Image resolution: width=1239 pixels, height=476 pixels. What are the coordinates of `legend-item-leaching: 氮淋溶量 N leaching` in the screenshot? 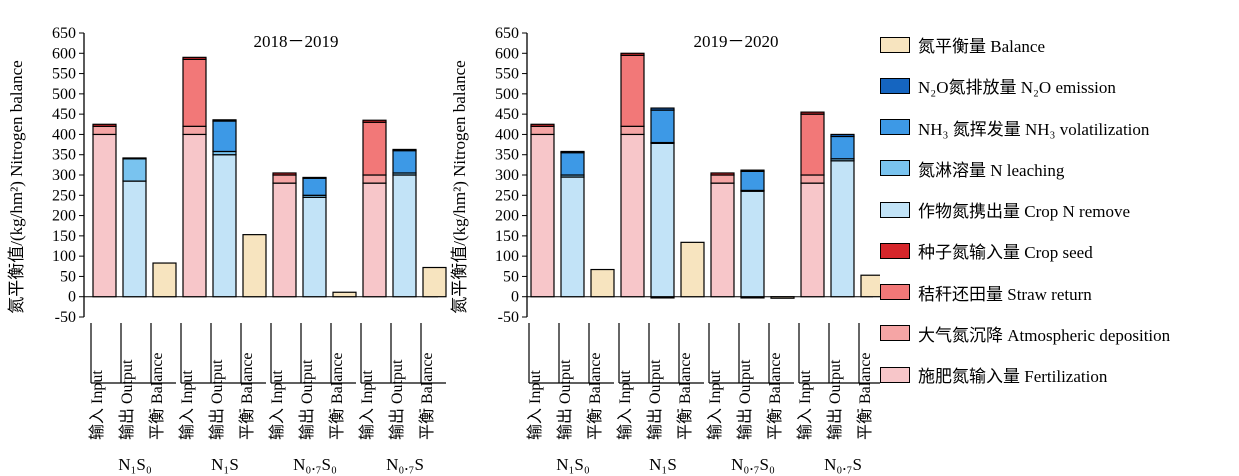 It's located at (1058, 168).